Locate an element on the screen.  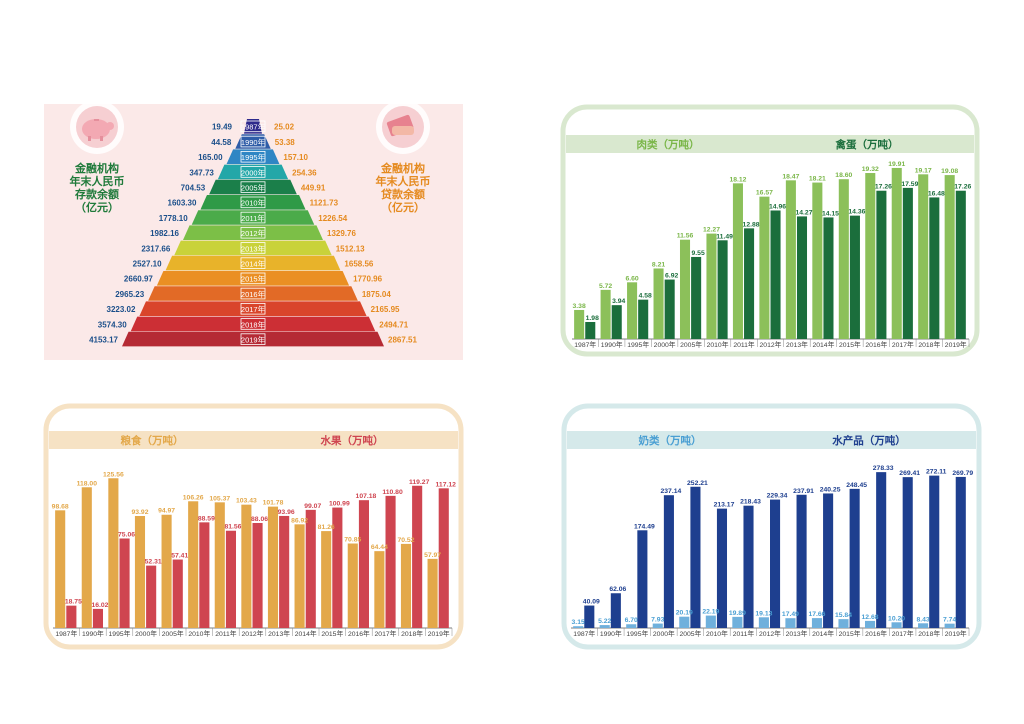
series2-value-label: 14.96 is located at coordinates (777, 206).